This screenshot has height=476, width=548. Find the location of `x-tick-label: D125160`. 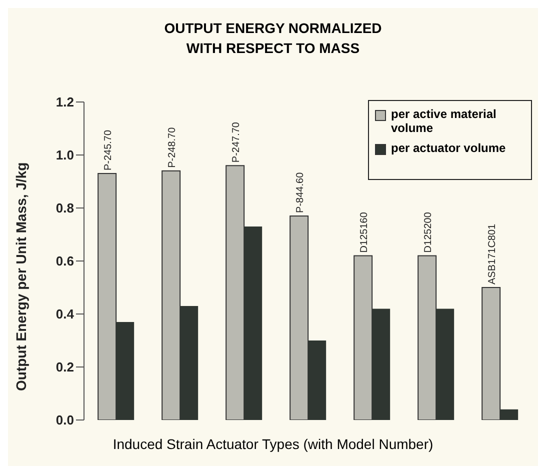

x-tick-label: D125160 is located at coordinates (364, 232).